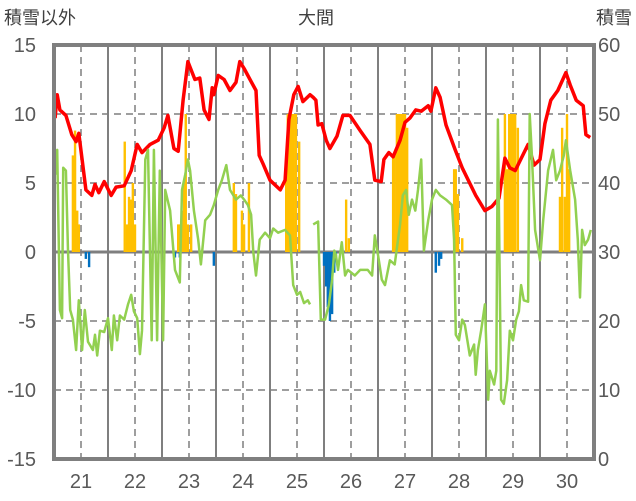 The image size is (636, 501). I want to click on y-left-tick-label: 5, so click(30, 184).